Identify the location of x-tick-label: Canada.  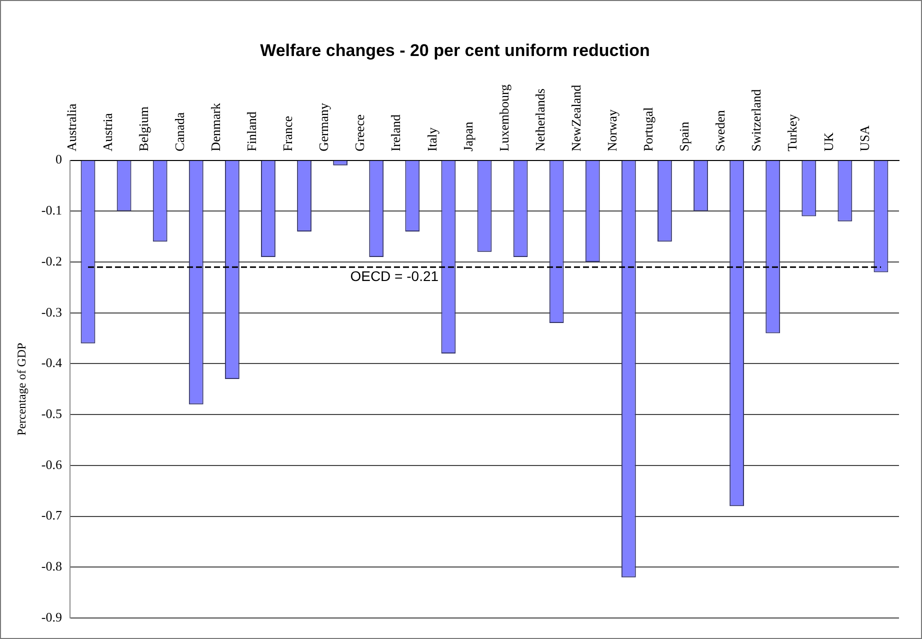
(179, 132).